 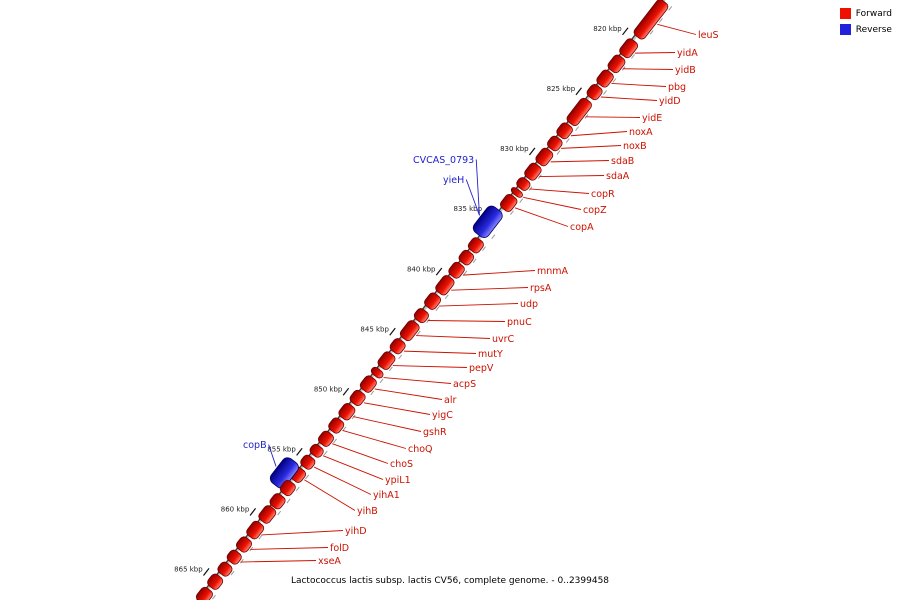 What do you see at coordinates (443, 160) in the screenshot?
I see `gene-label-CVCAS_0793: CVCAS_0793` at bounding box center [443, 160].